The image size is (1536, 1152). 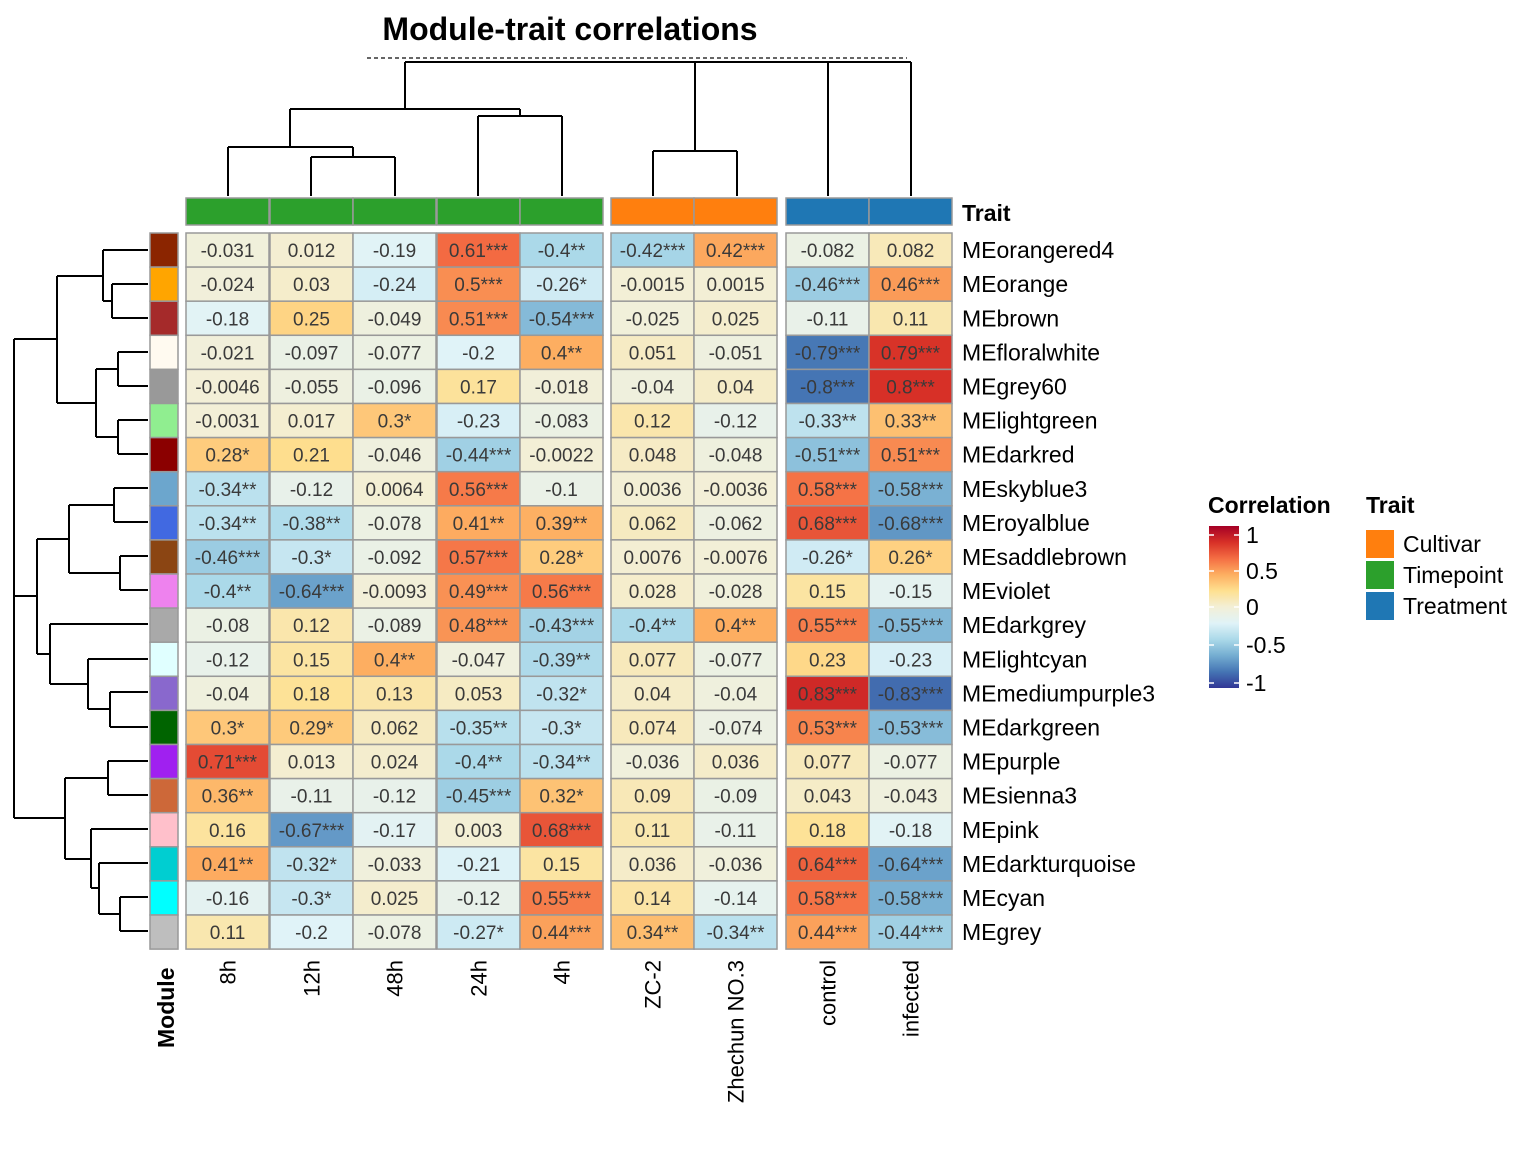 What do you see at coordinates (311, 728) in the screenshot?
I see `cell-value: 0.29*` at bounding box center [311, 728].